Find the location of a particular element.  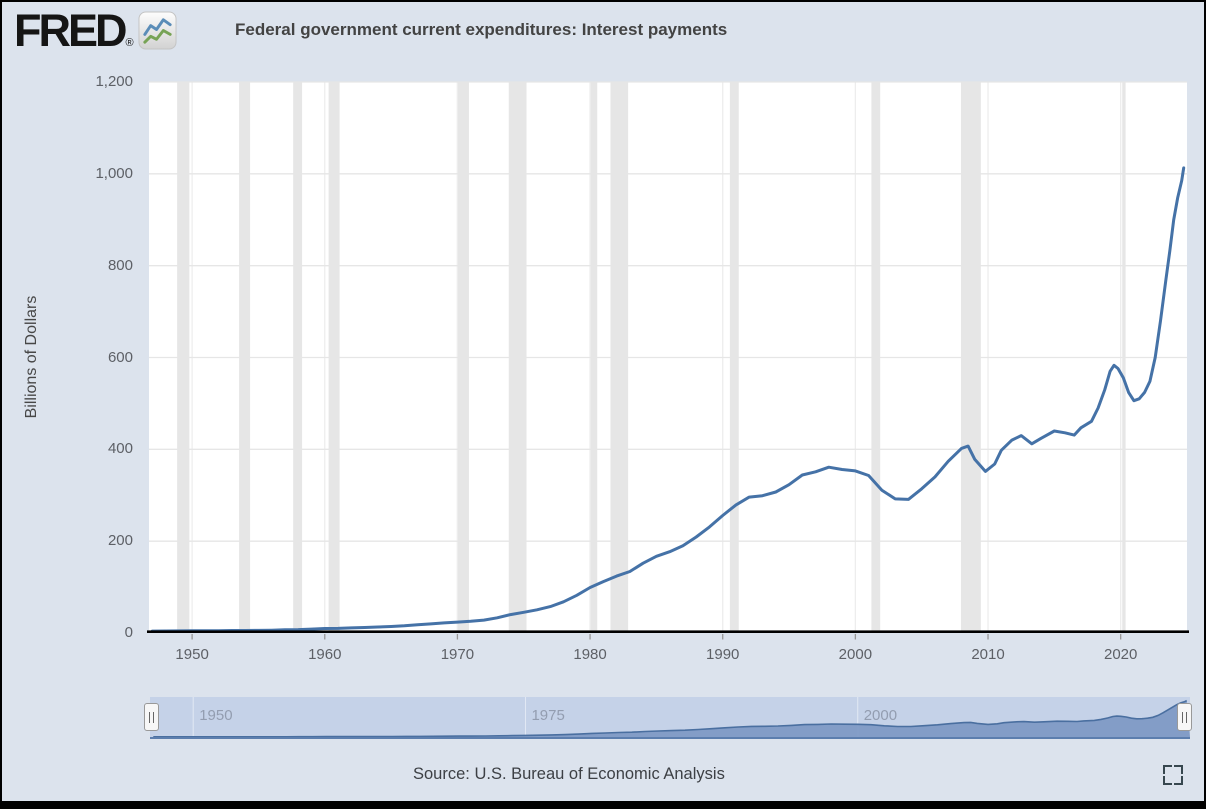

navigator-area is located at coordinates (671, 718).